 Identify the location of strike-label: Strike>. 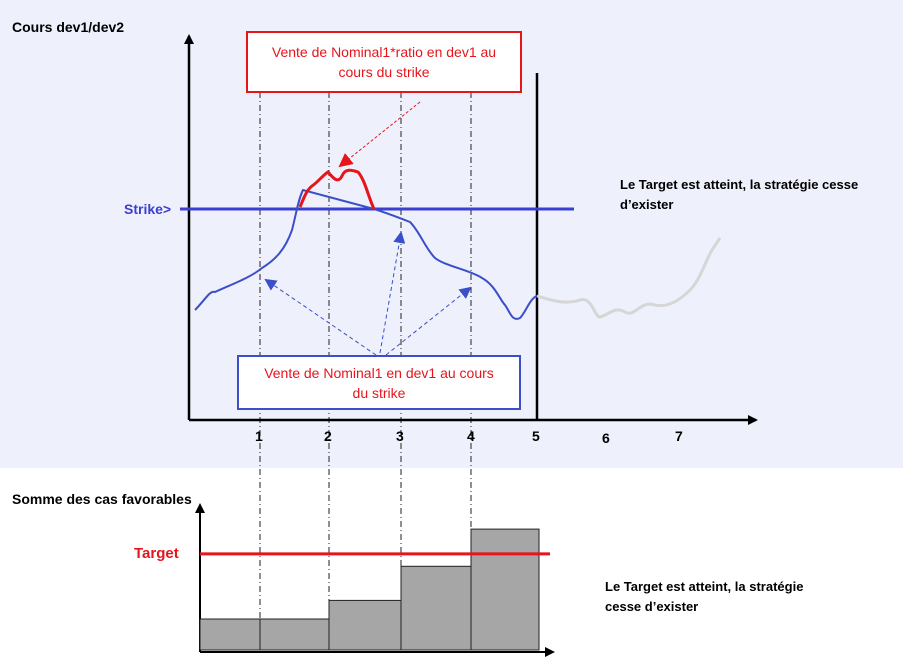
(148, 209).